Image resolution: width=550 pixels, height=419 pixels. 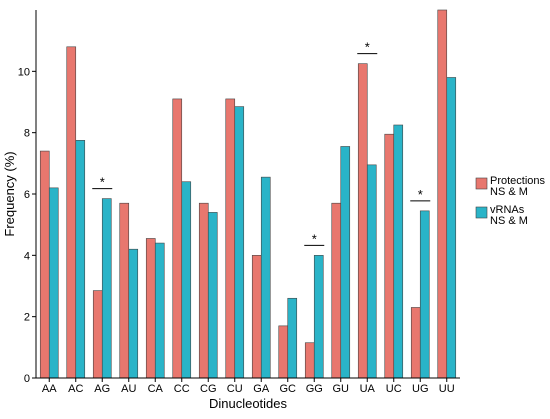 What do you see at coordinates (27, 225) in the screenshot?
I see `y-ticks: 0 2 4 6 8 10` at bounding box center [27, 225].